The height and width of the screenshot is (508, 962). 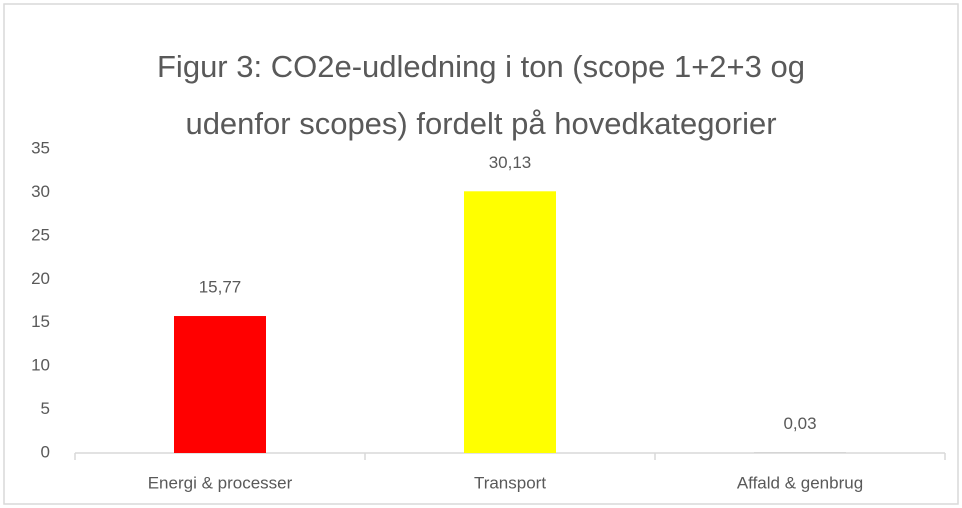 I want to click on data-label: 0,03, so click(x=799, y=423).